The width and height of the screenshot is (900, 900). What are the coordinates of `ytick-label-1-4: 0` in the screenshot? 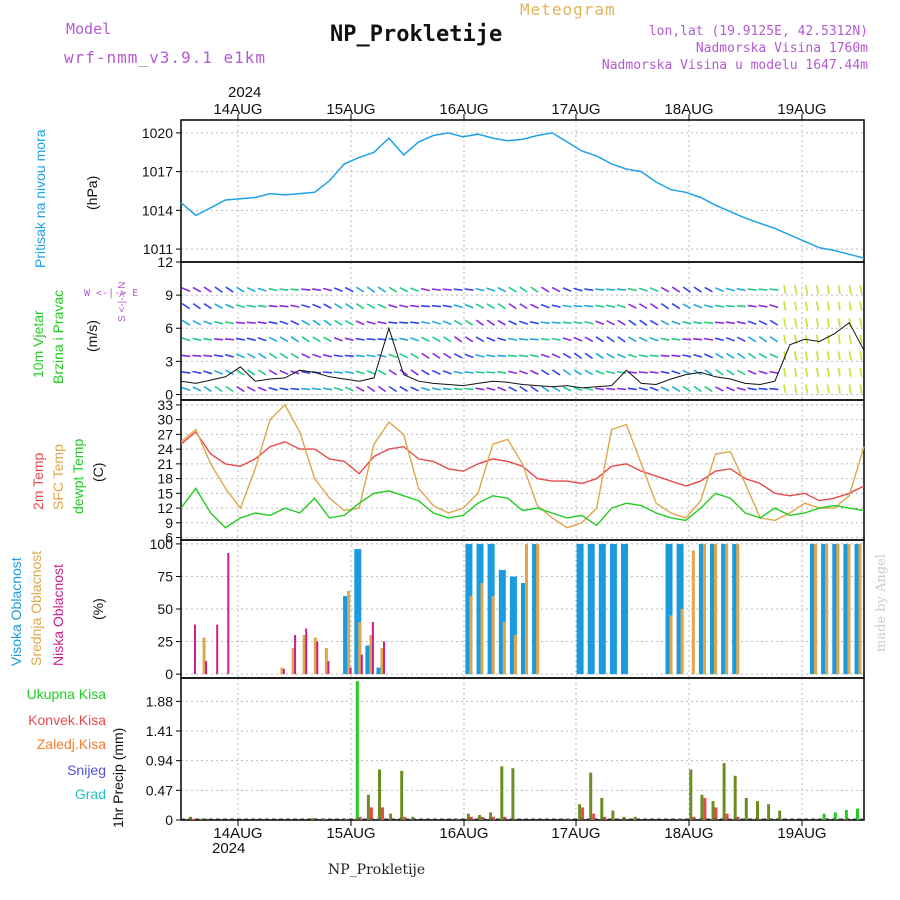 It's located at (169, 394).